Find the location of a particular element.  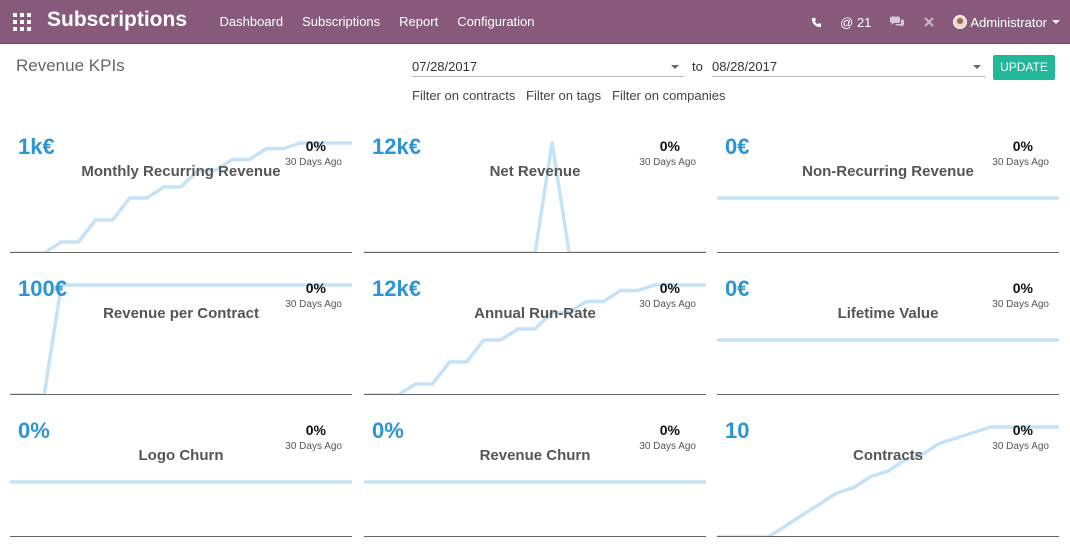

kpi-name: Contracts is located at coordinates (887, 455).